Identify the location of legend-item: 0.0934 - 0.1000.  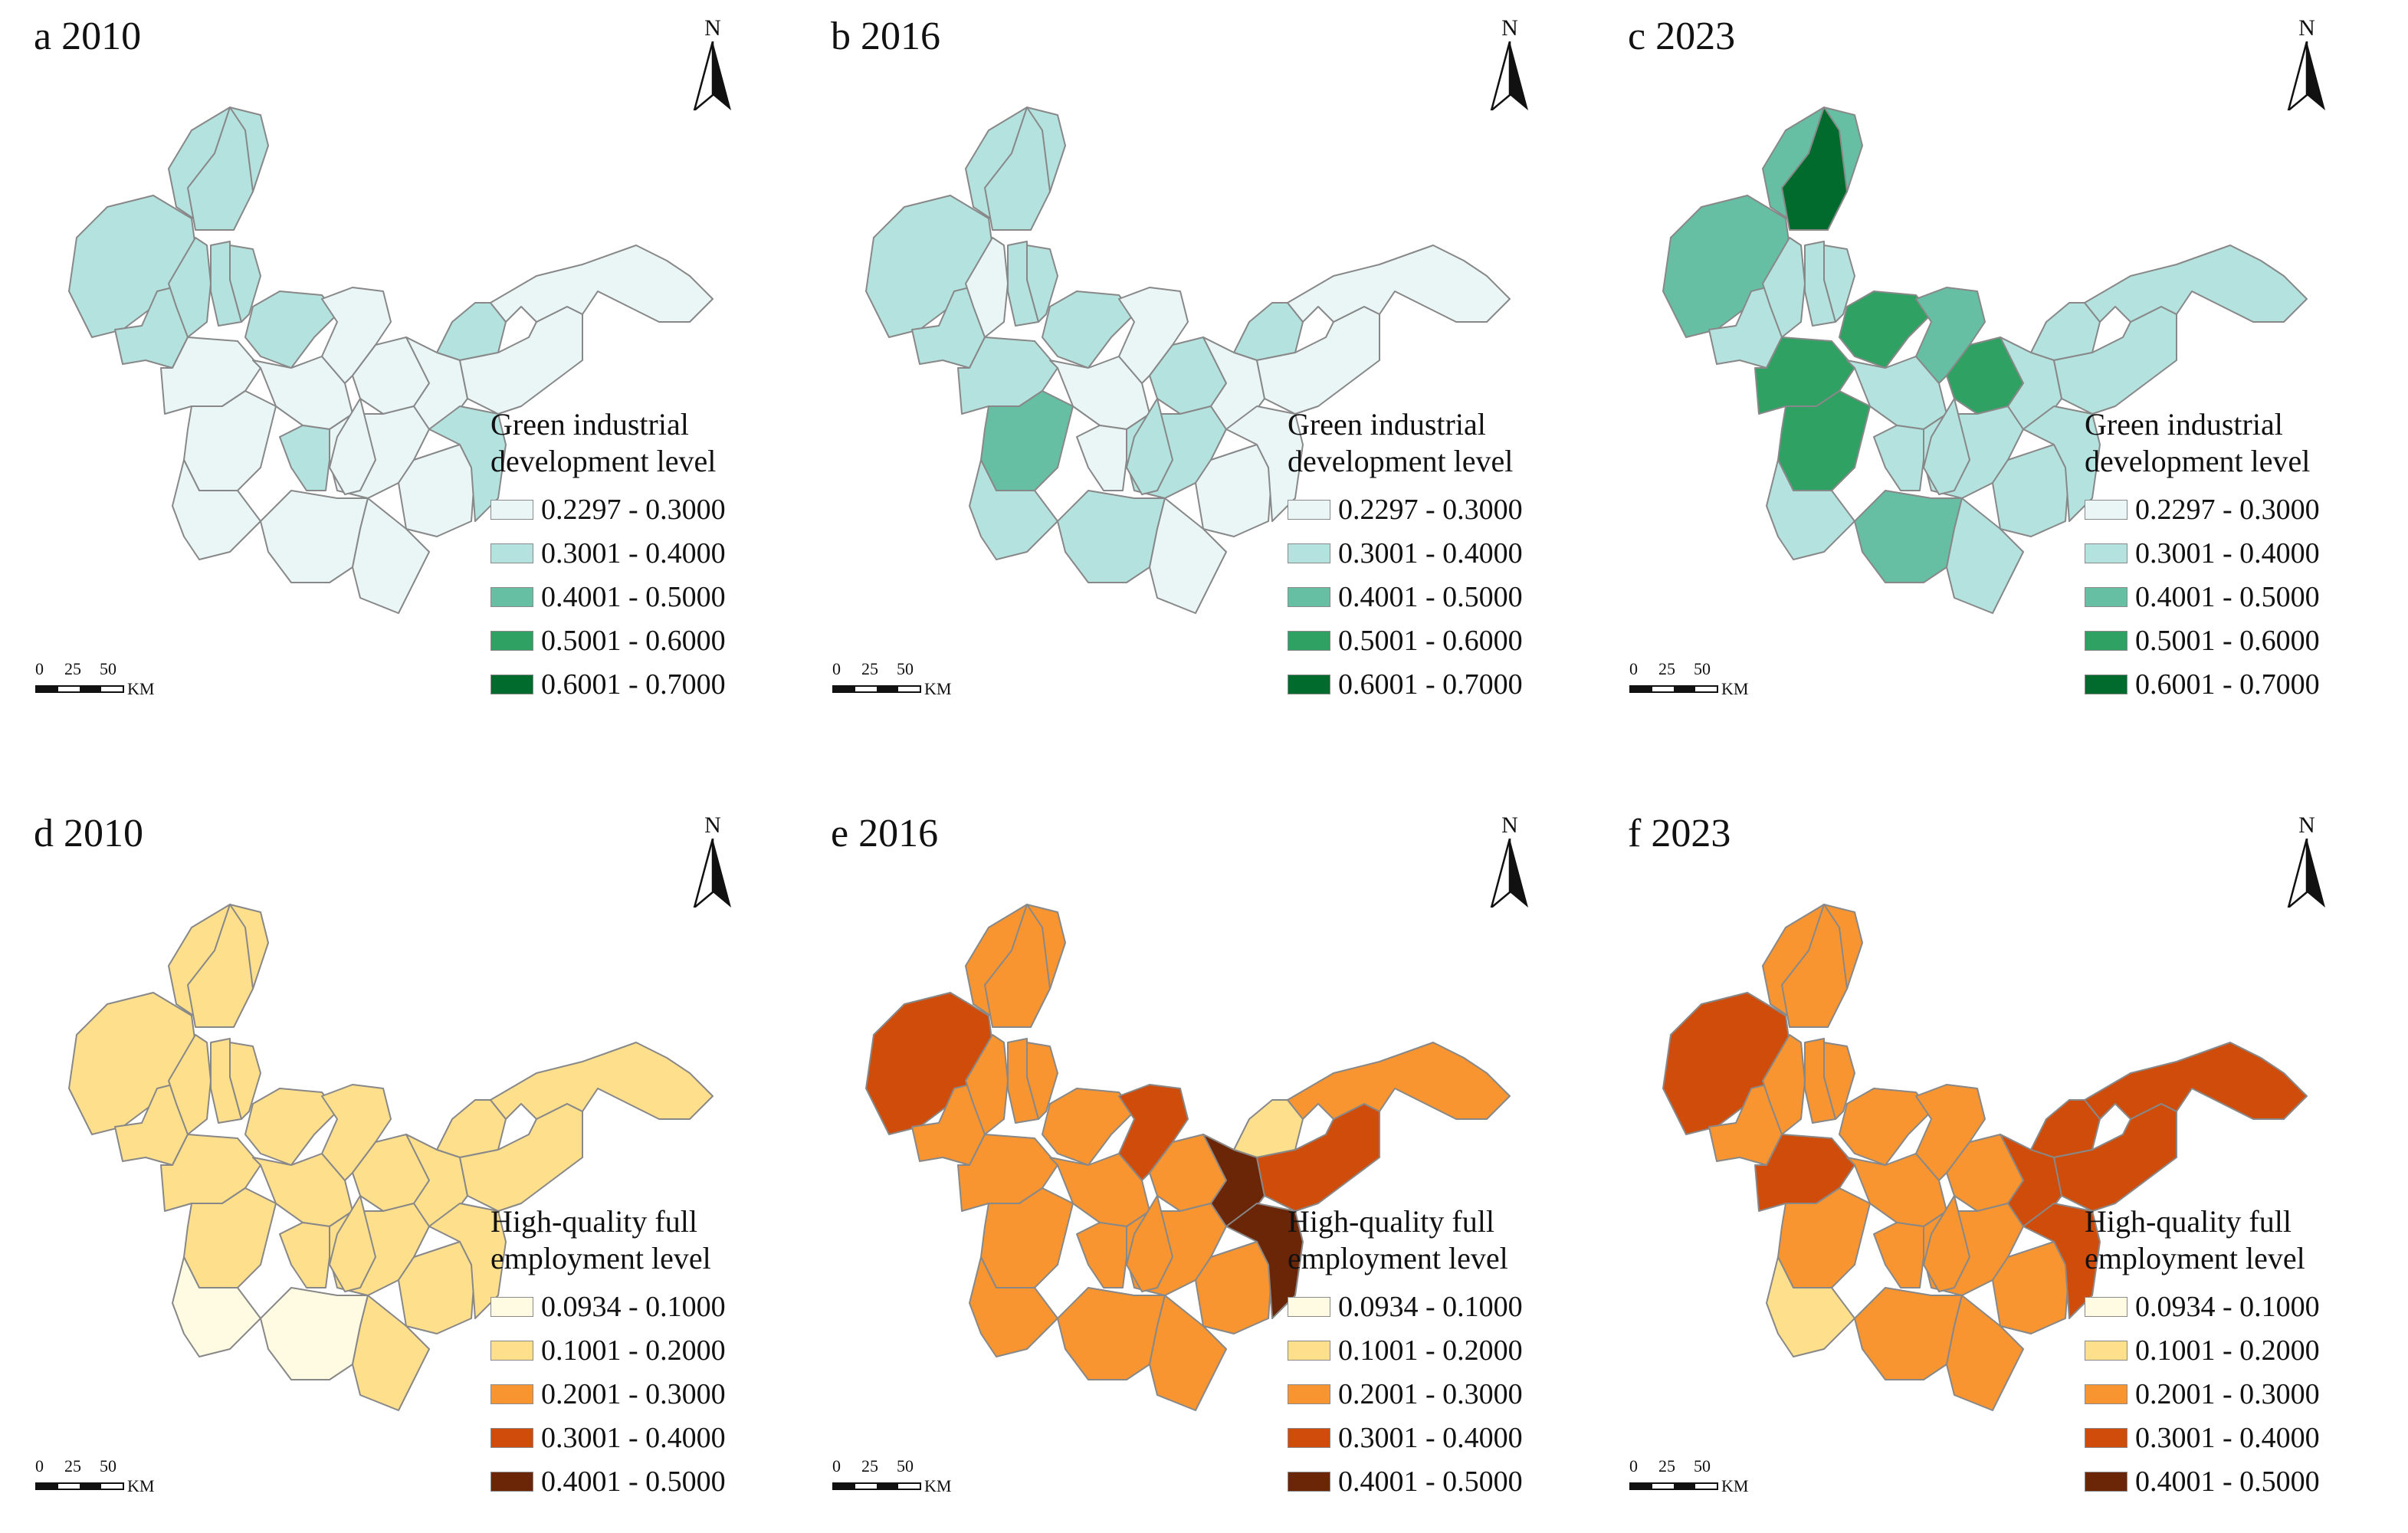
(2222, 1306).